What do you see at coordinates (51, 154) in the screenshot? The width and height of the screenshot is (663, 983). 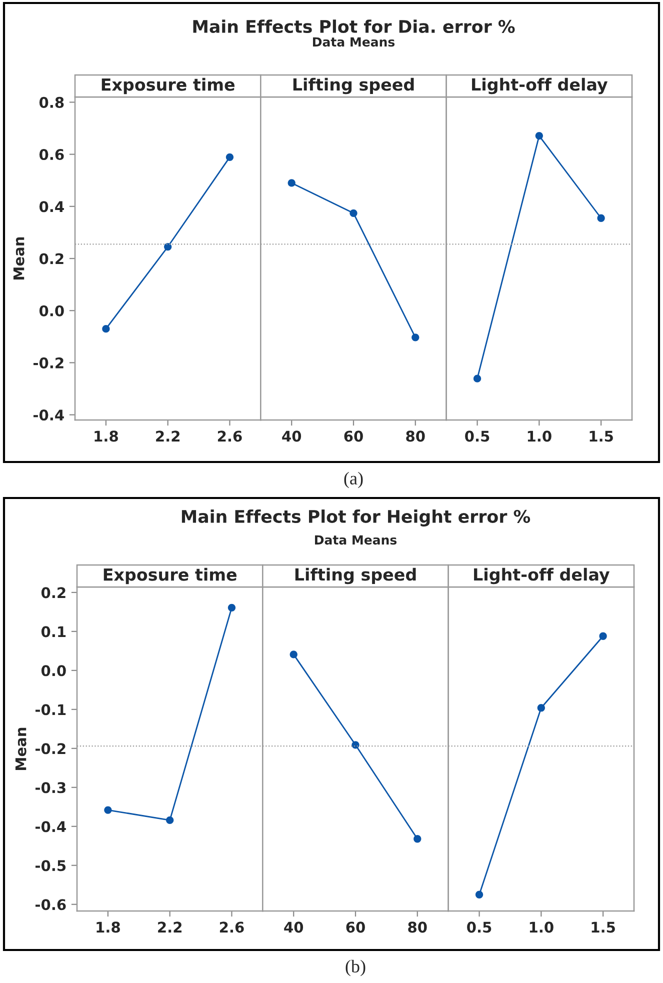 I see `y-tick-label: 0.6` at bounding box center [51, 154].